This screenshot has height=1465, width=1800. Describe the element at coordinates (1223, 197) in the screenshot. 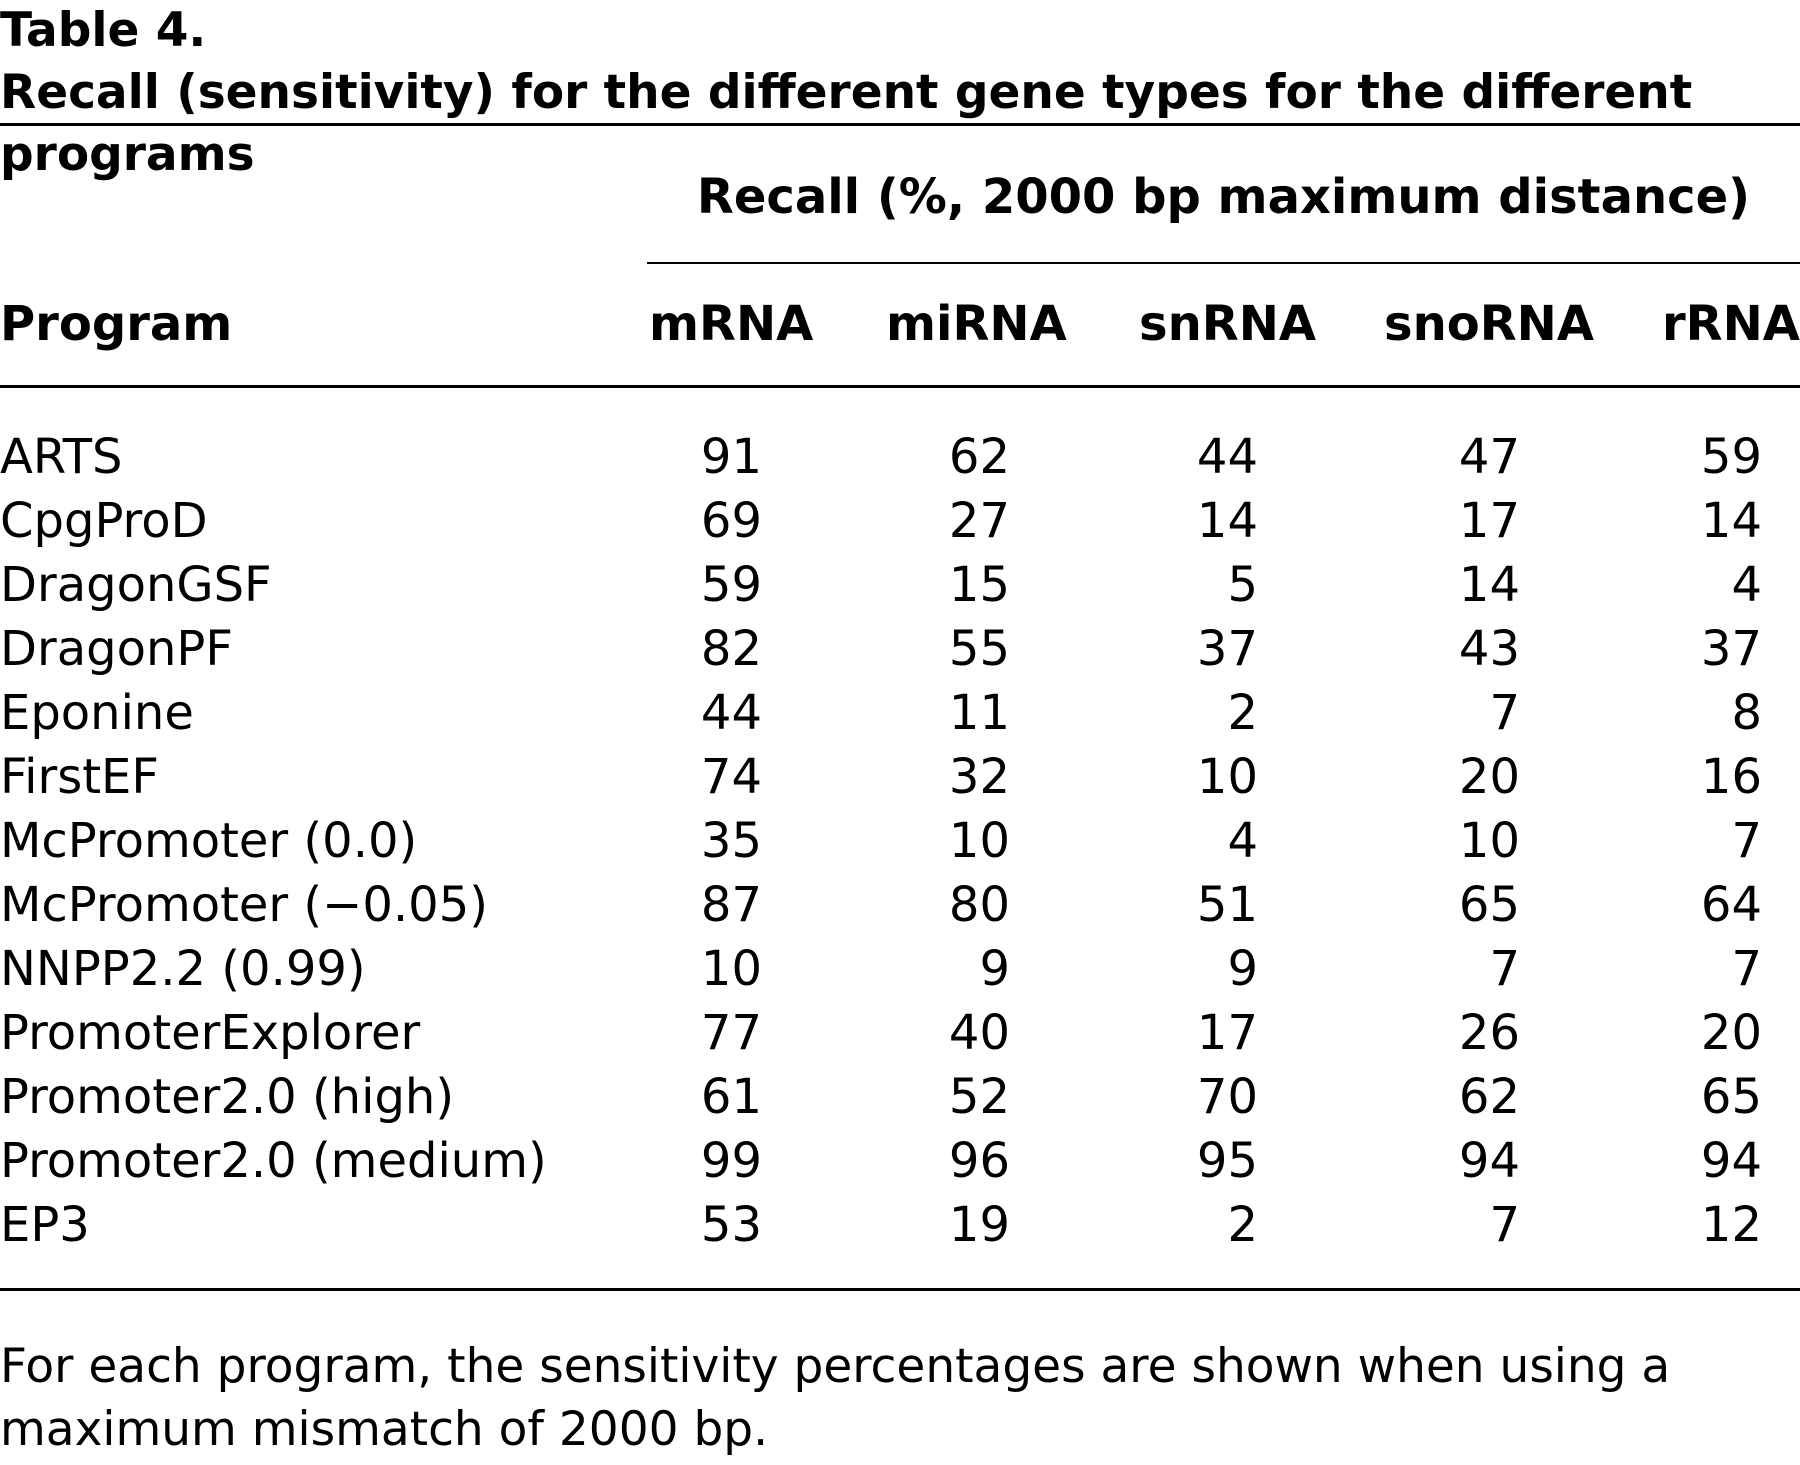

I see `group-header: Recall (%, 2000 bp maximum distance)` at that location.